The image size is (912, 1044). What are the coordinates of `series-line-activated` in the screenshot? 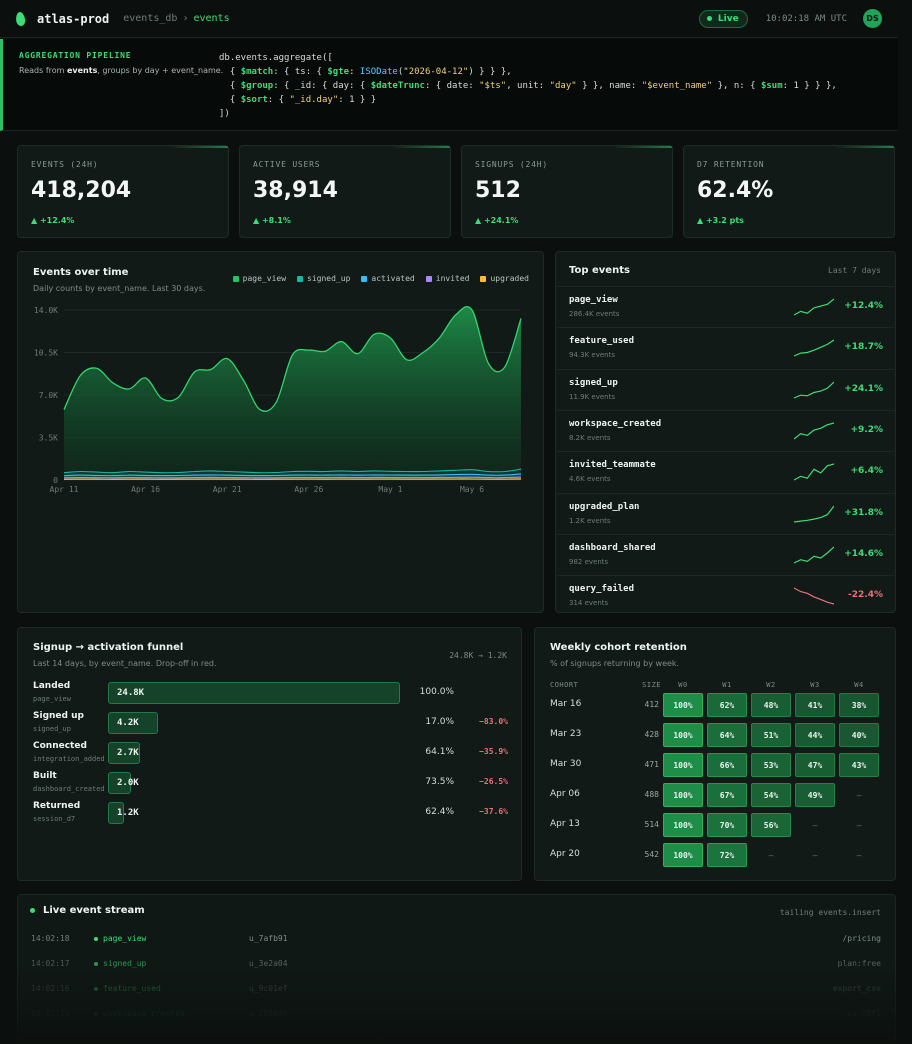 It's located at (292, 475).